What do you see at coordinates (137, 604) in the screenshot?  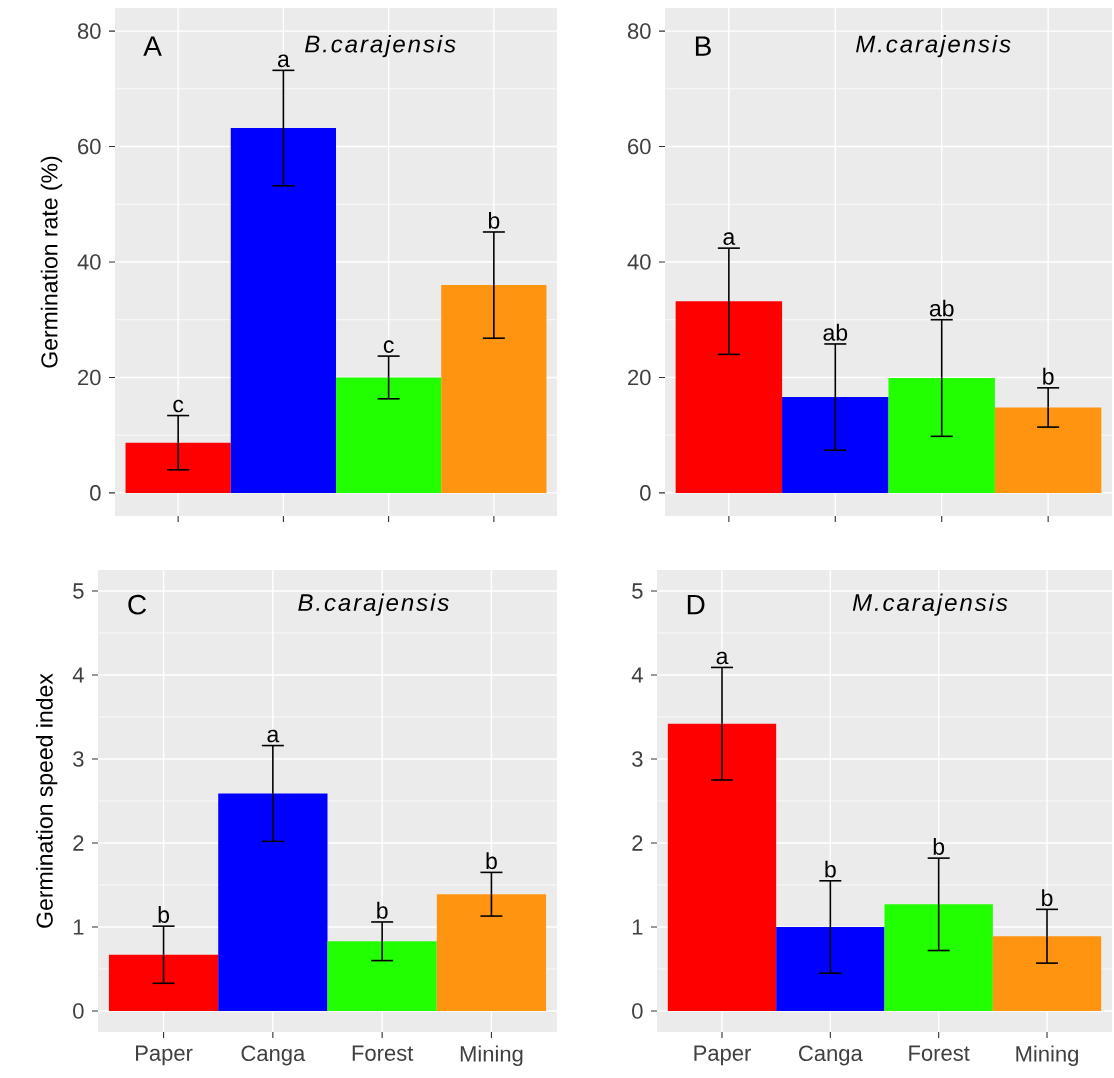 I see `annotation: C` at bounding box center [137, 604].